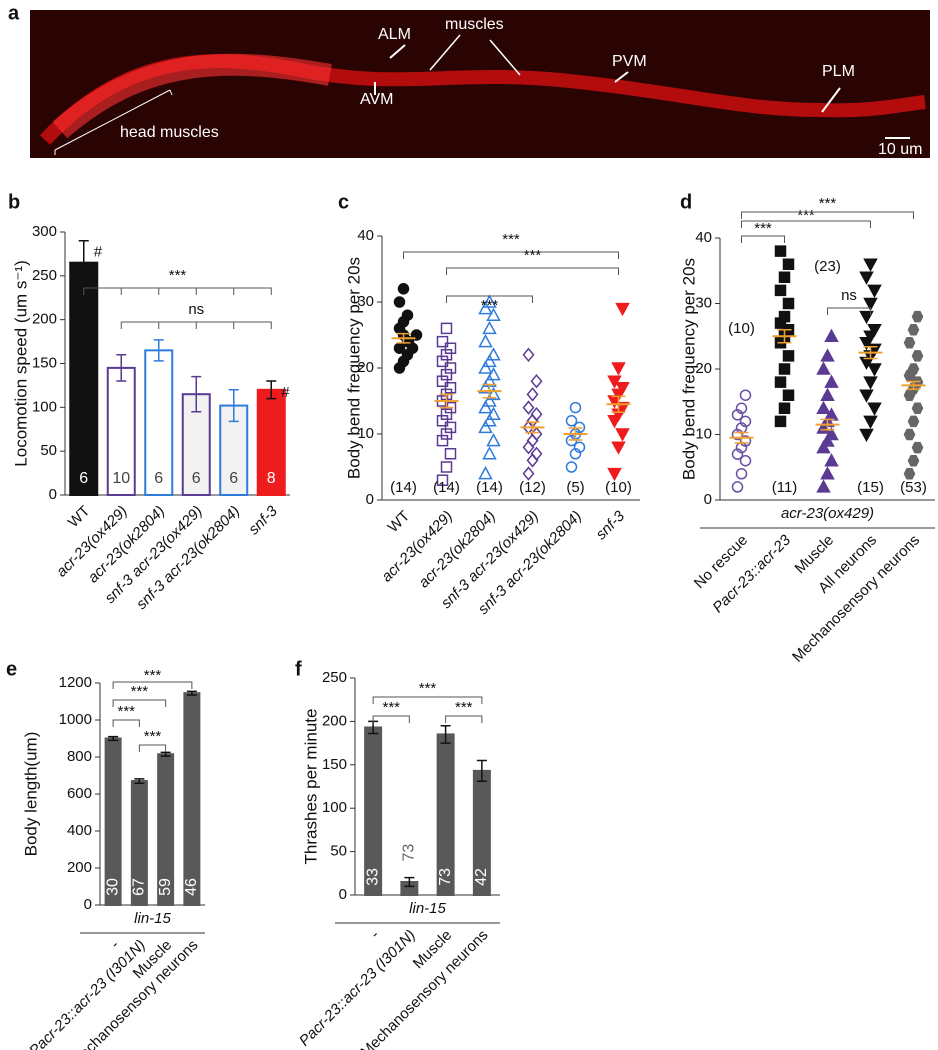 Image resolution: width=938 pixels, height=1050 pixels. What do you see at coordinates (343, 202) in the screenshot?
I see `panel-letter: c` at bounding box center [343, 202].